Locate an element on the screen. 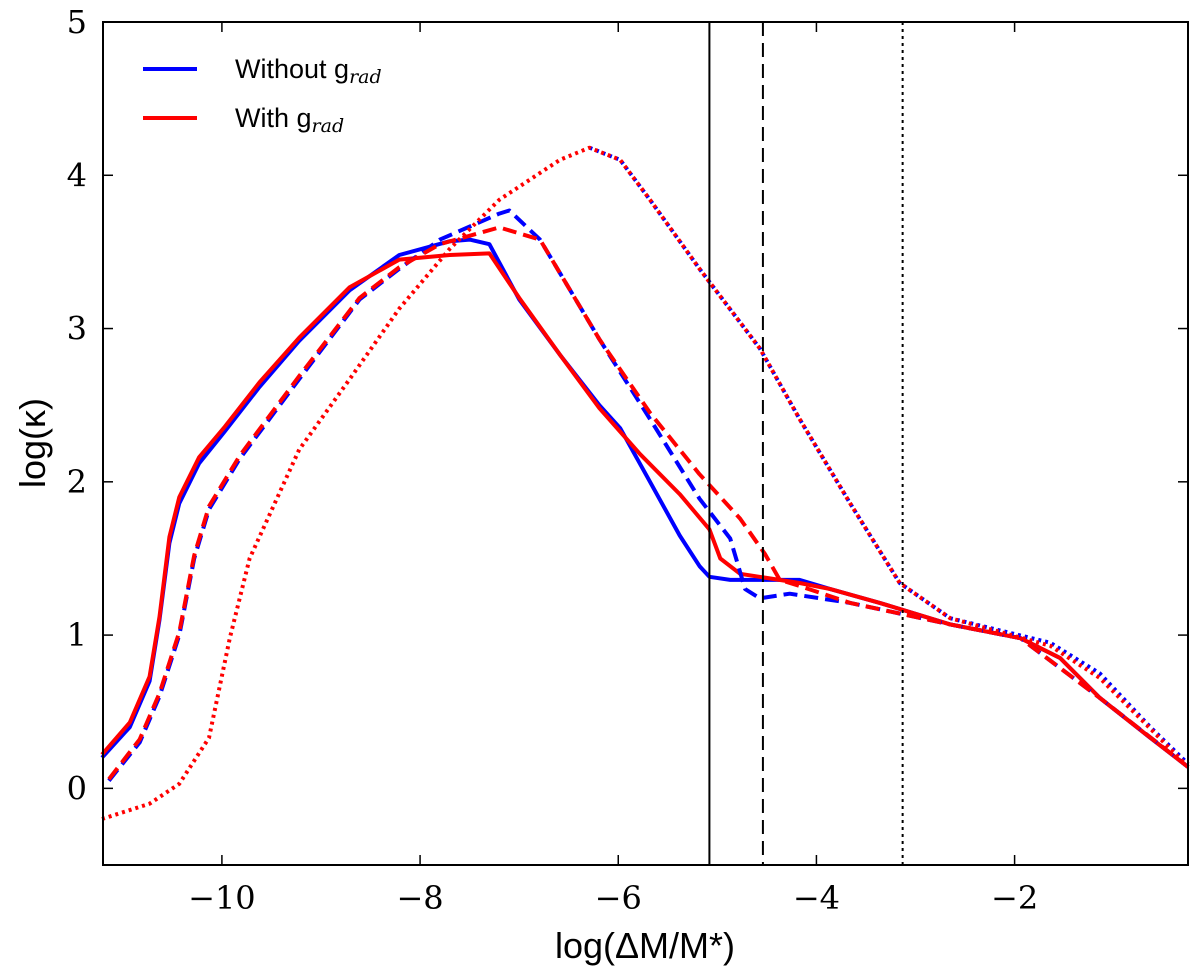 This screenshot has width=1200, height=970. x-tick-label: −8 is located at coordinates (419, 898).